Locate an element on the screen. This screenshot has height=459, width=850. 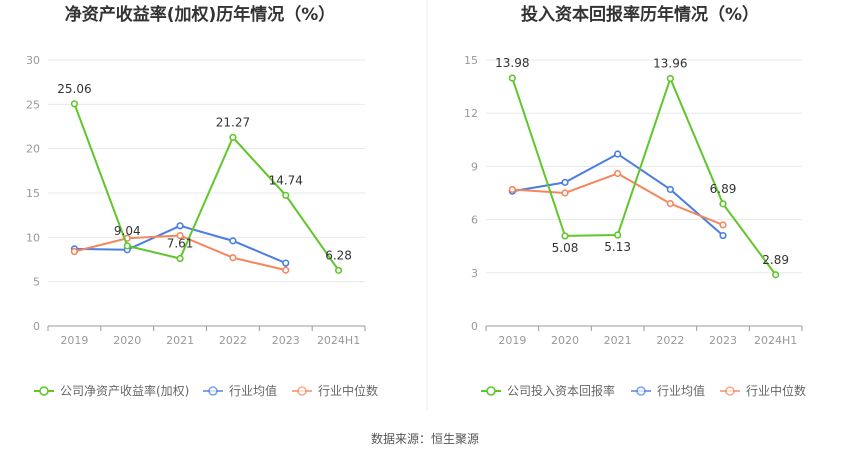
chart1-x-tick-label: 2019 is located at coordinates (74, 340).